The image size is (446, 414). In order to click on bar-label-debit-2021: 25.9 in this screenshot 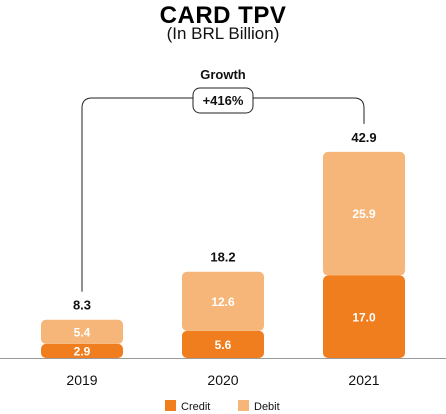, I will do `click(364, 214)`.